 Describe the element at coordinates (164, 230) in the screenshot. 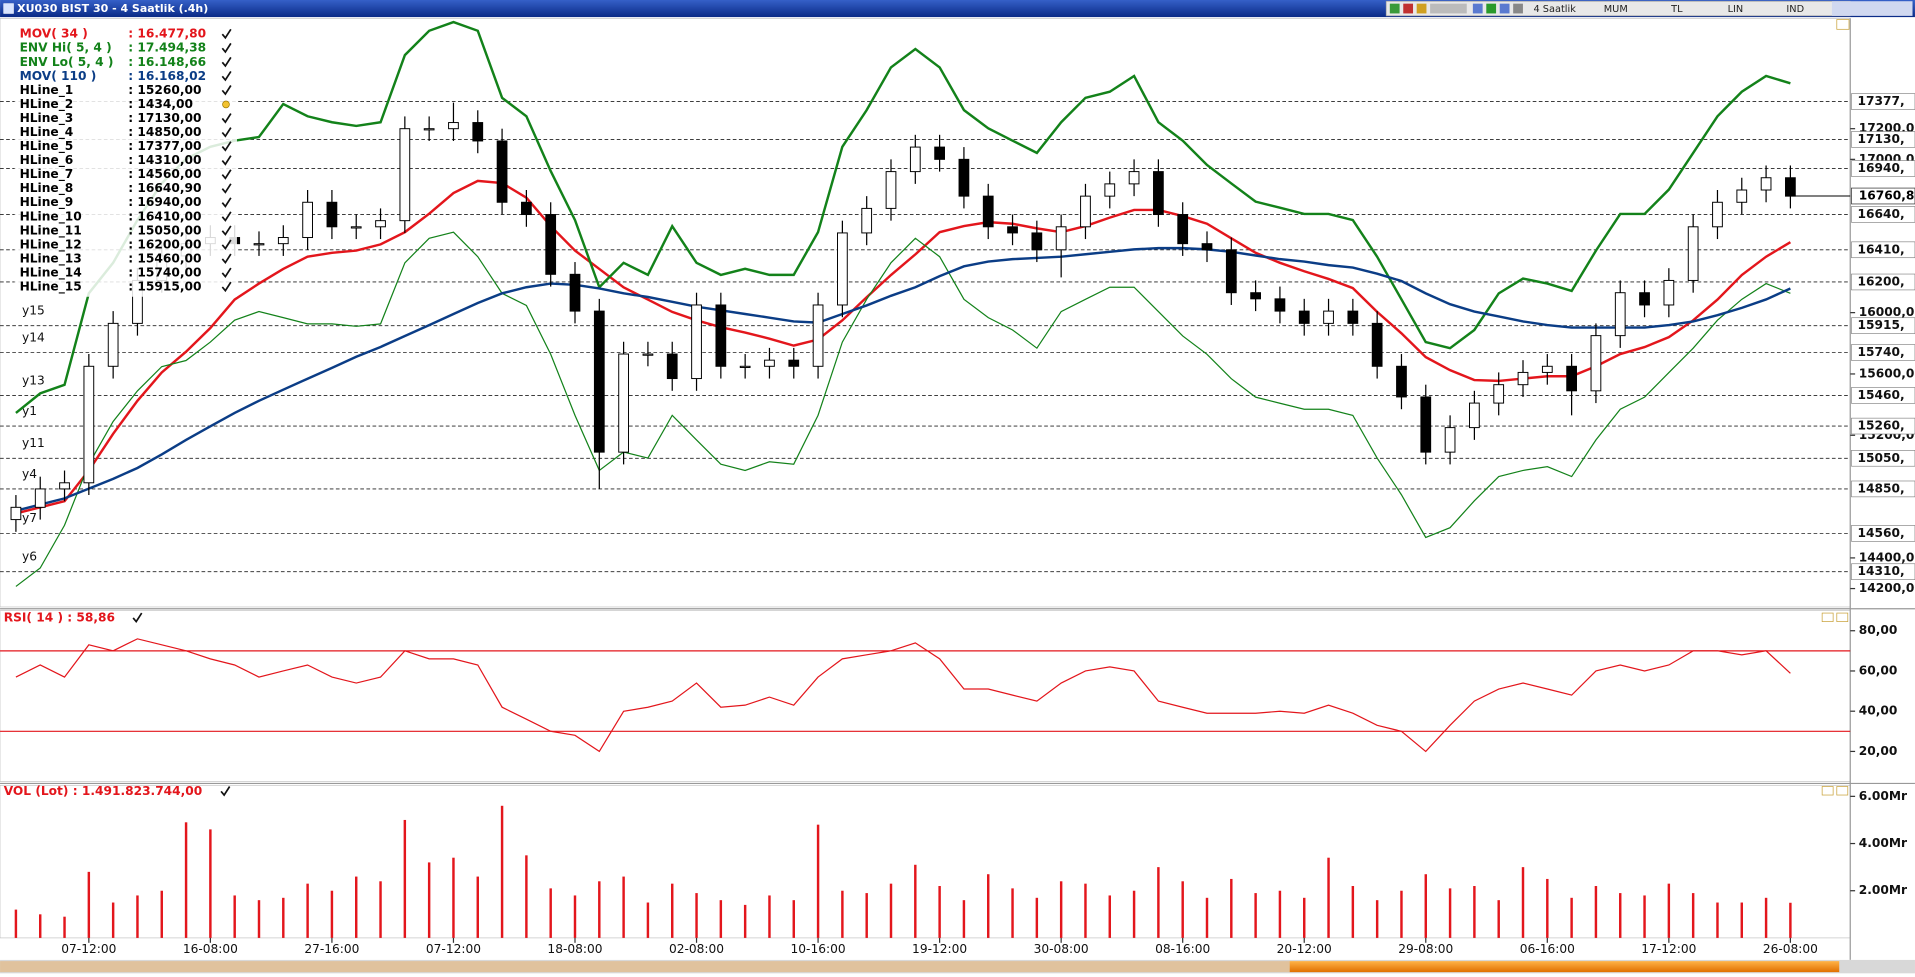

I see `legend-value: : 15050,00` at that location.